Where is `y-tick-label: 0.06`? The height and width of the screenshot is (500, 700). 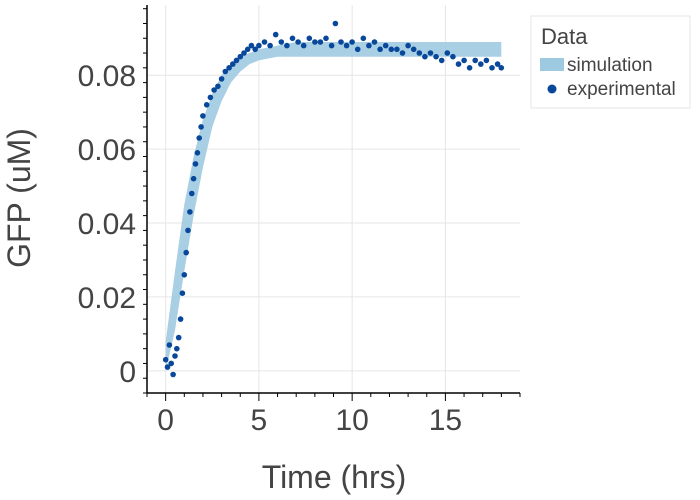 y-tick-label: 0.06 is located at coordinates (107, 150).